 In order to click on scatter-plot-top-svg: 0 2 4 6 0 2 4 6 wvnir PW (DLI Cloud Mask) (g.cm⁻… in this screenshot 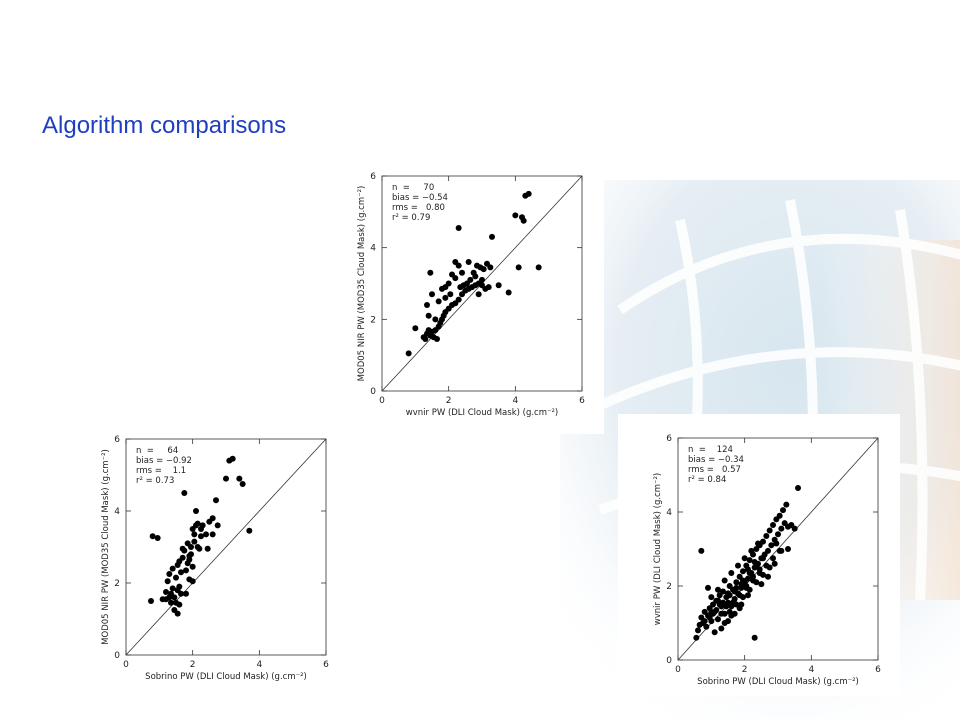, I will do `click(471, 295)`.